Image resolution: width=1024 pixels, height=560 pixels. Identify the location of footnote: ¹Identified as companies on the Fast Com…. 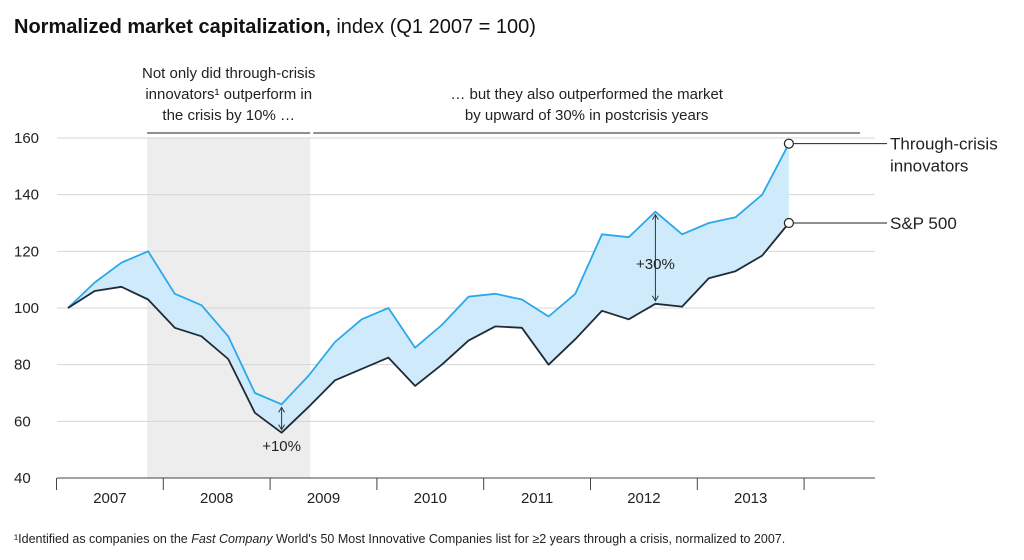
(399, 539).